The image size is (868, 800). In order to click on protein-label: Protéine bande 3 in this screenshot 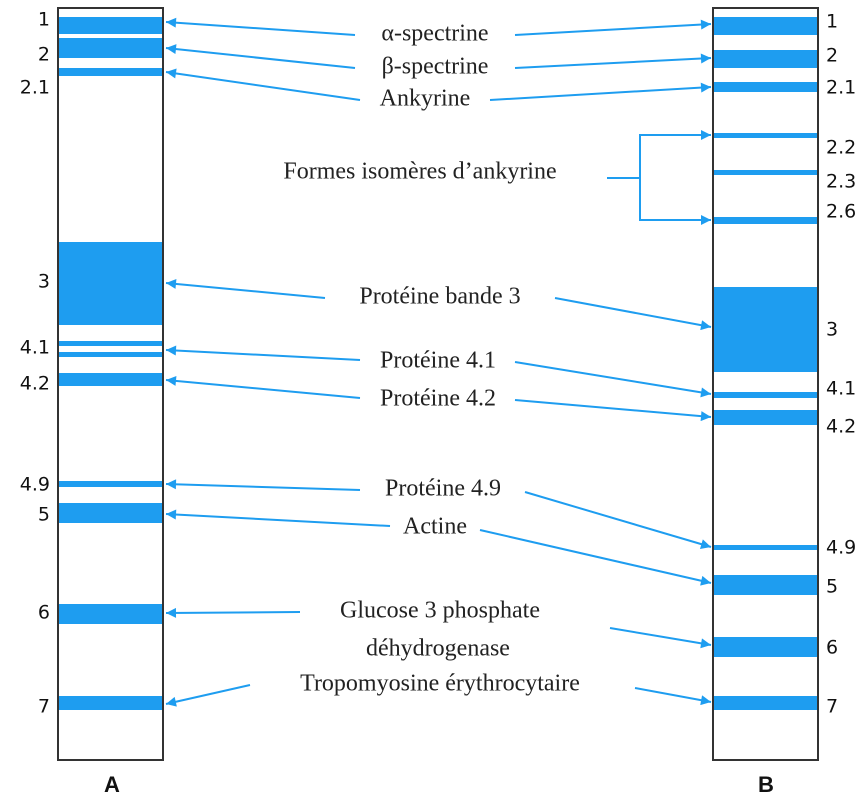, I will do `click(439, 297)`.